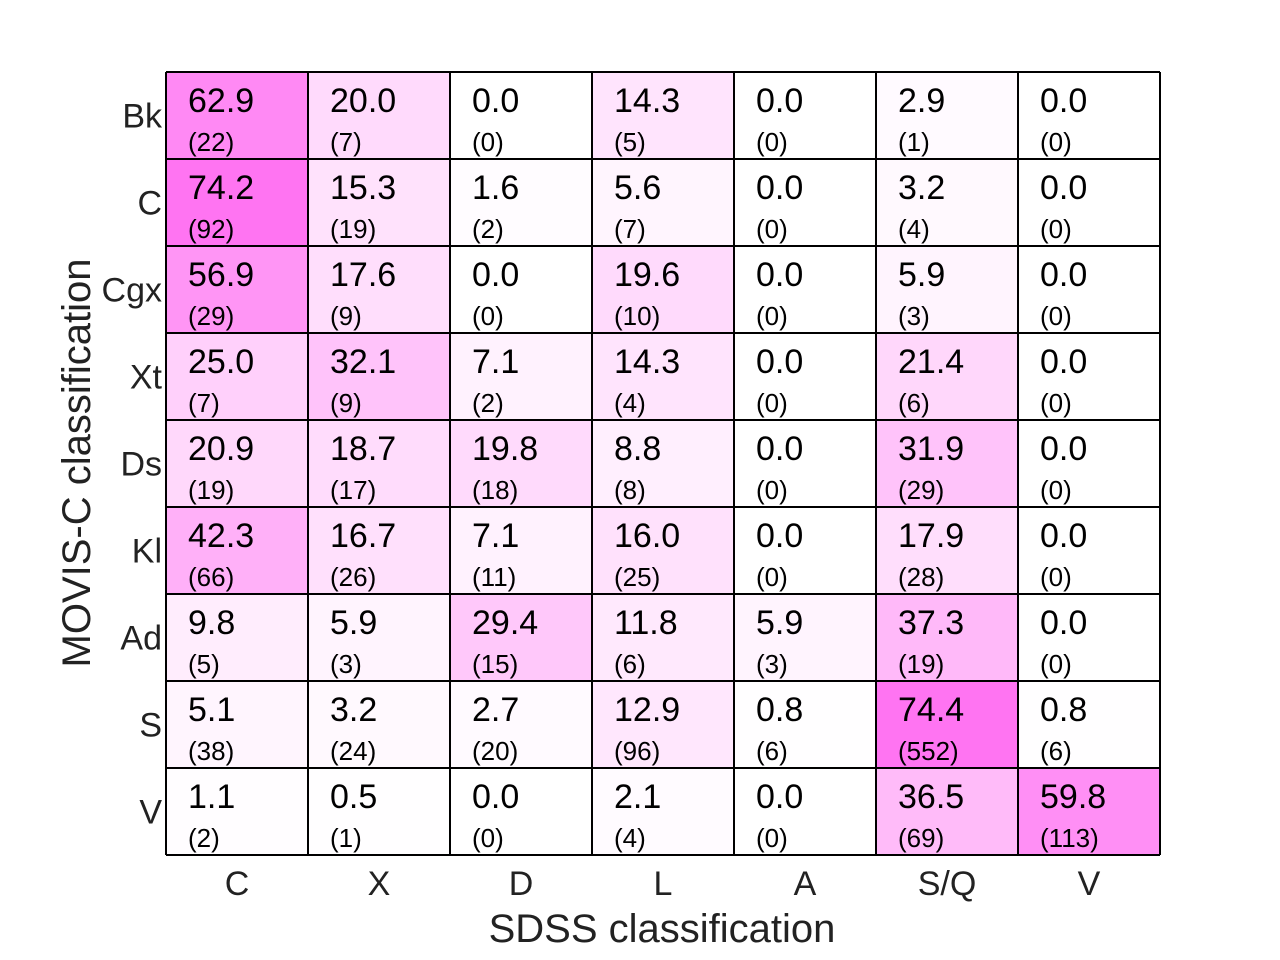 The height and width of the screenshot is (960, 1280). Describe the element at coordinates (77, 463) in the screenshot. I see `y-axis-label: MOVIS-C classification` at that location.